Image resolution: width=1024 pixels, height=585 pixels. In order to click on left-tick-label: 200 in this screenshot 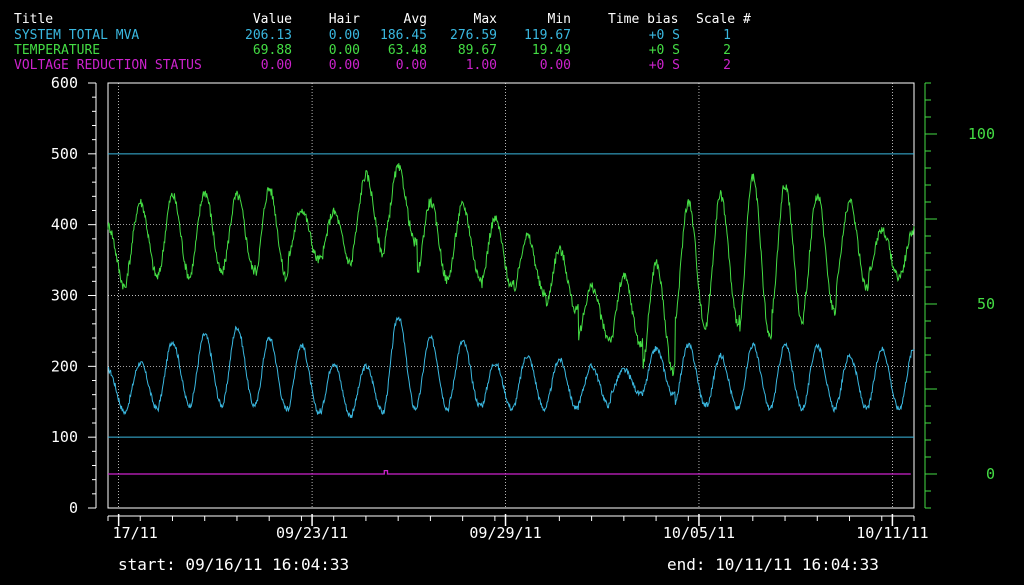, I will do `click(64, 366)`.